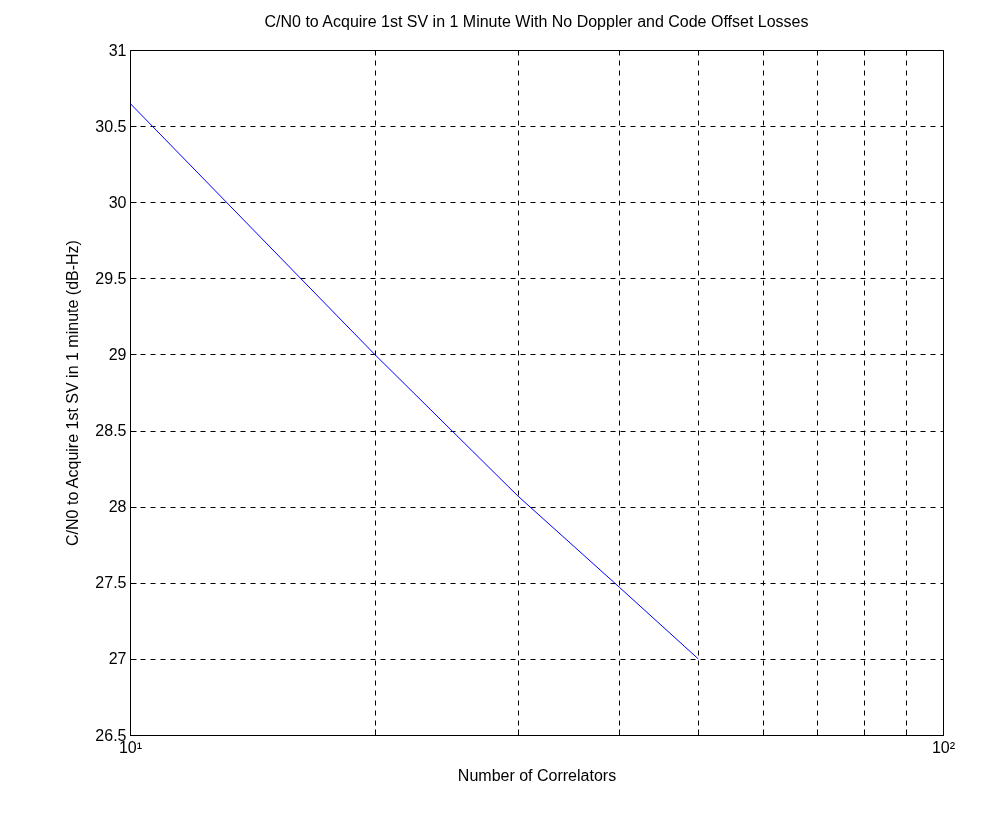 The image size is (1002, 816). What do you see at coordinates (111, 126) in the screenshot?
I see `y-tick-label: 30.5` at bounding box center [111, 126].